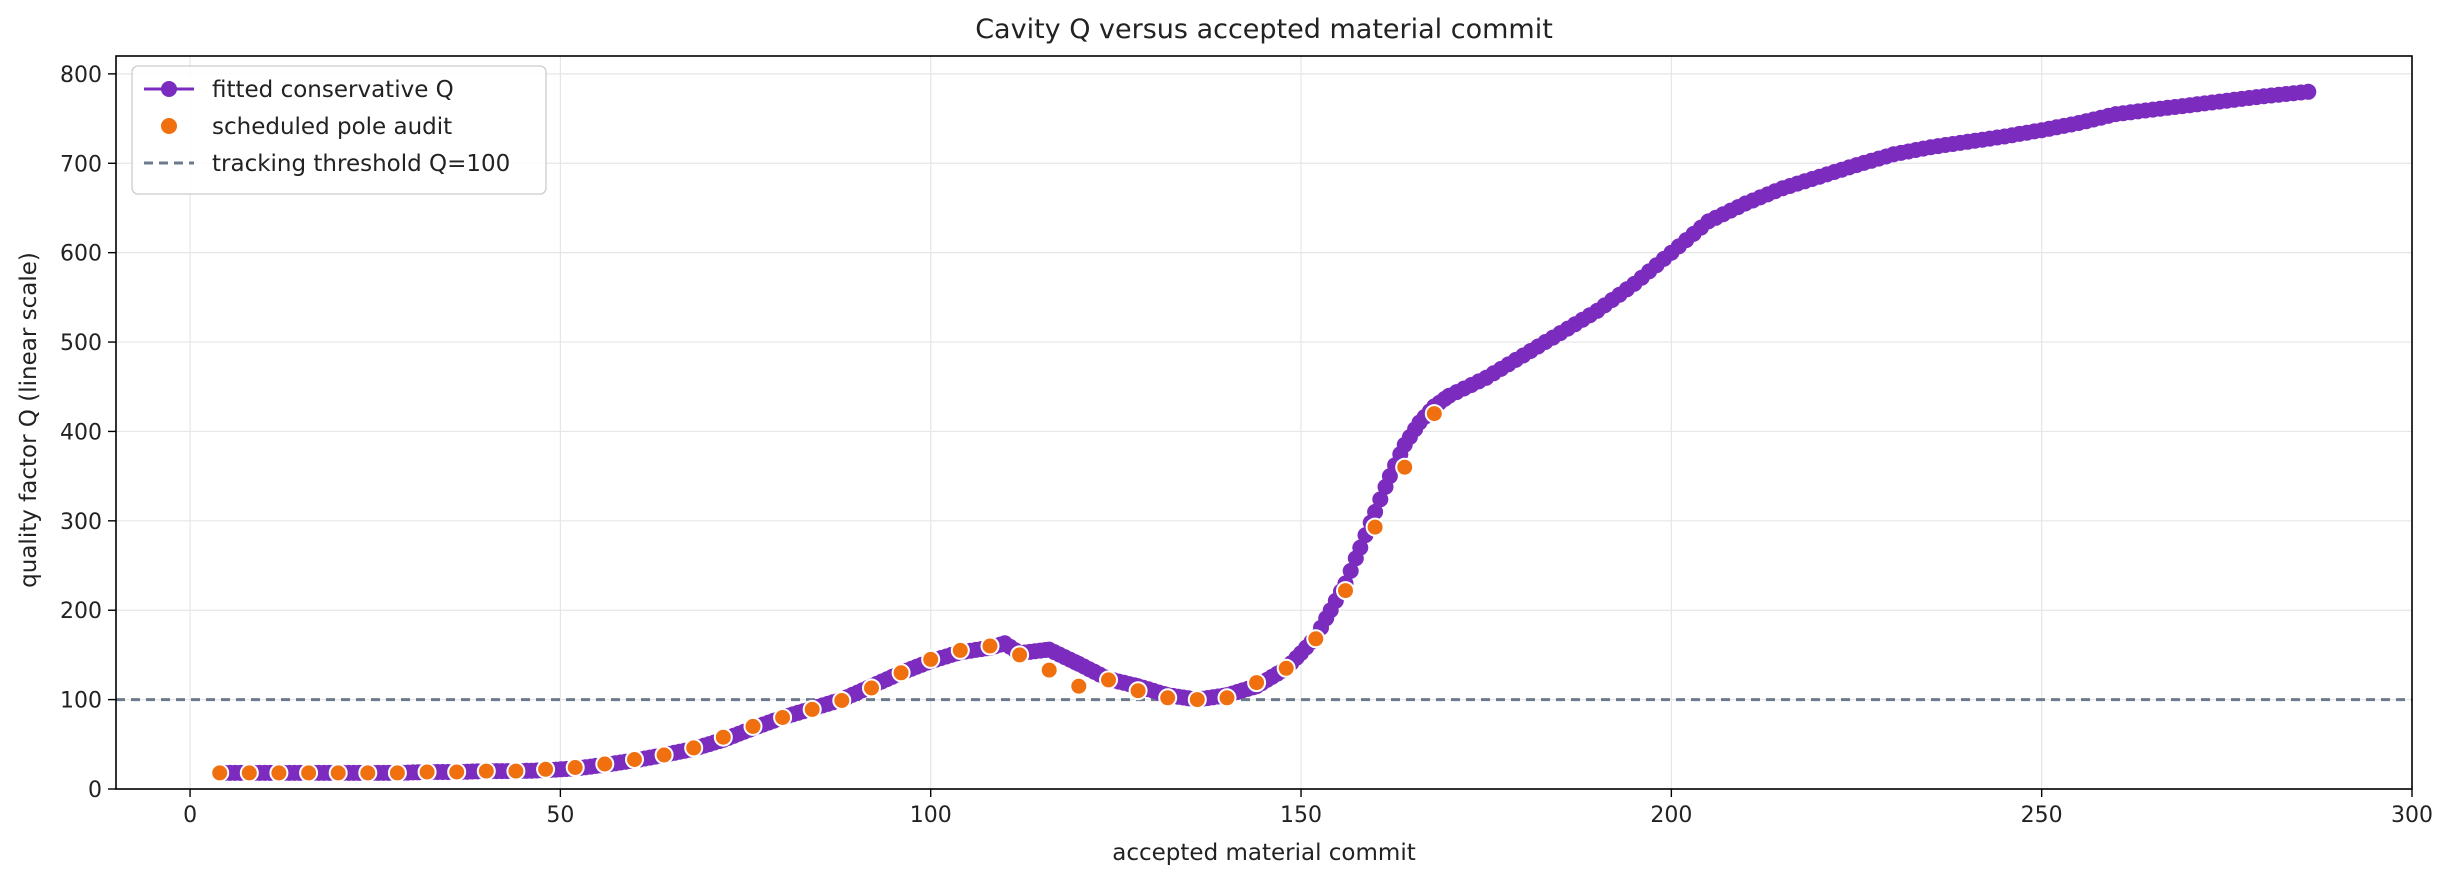  Describe the element at coordinates (1671, 815) in the screenshot. I see `x-tick-label: 200` at that location.